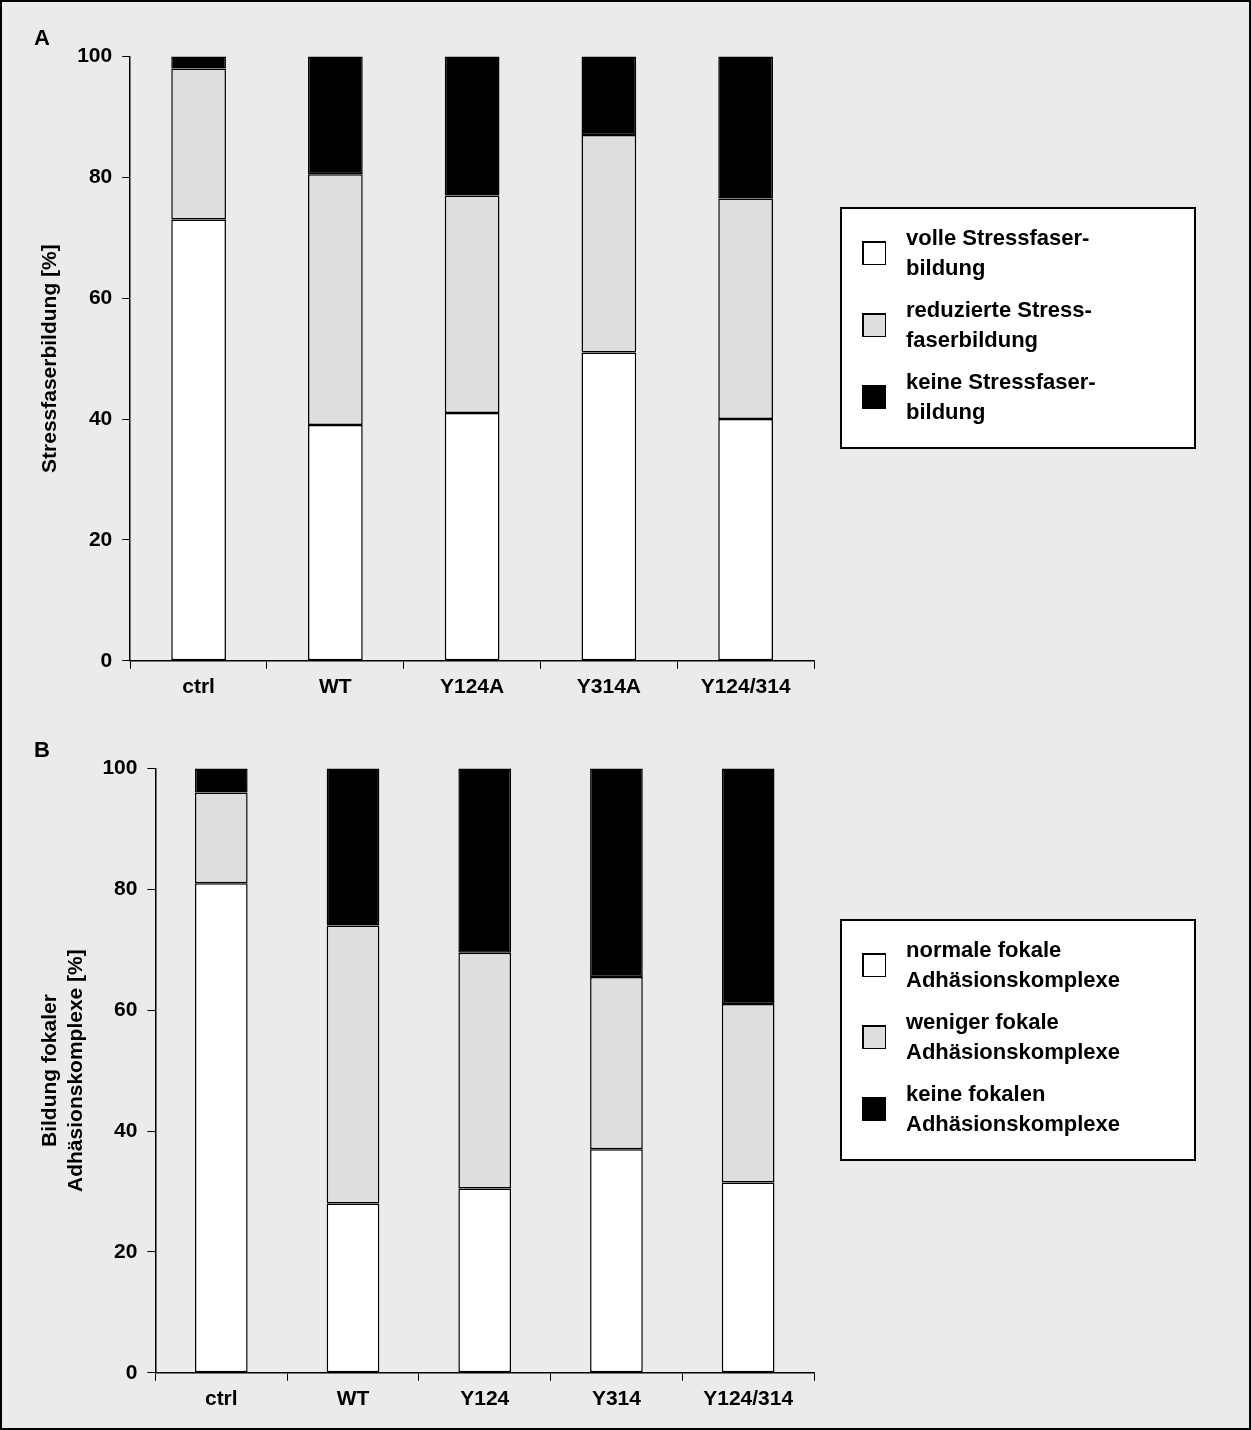 This screenshot has height=1430, width=1251. Describe the element at coordinates (472, 686) in the screenshot. I see `x-tick-label: Y124A` at that location.